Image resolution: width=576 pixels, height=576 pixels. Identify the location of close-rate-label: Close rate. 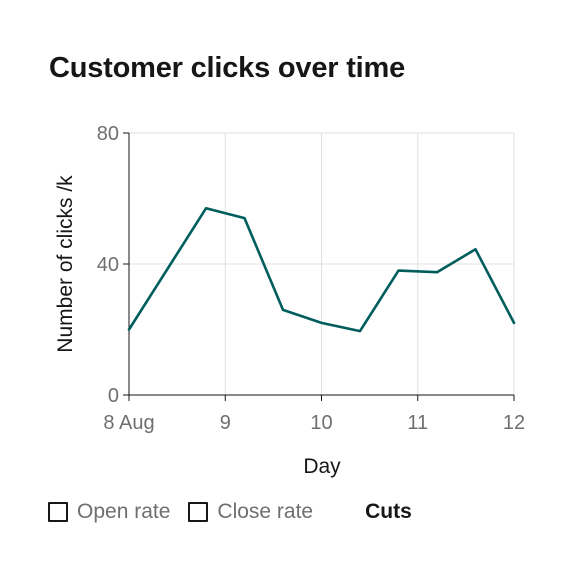
(265, 511).